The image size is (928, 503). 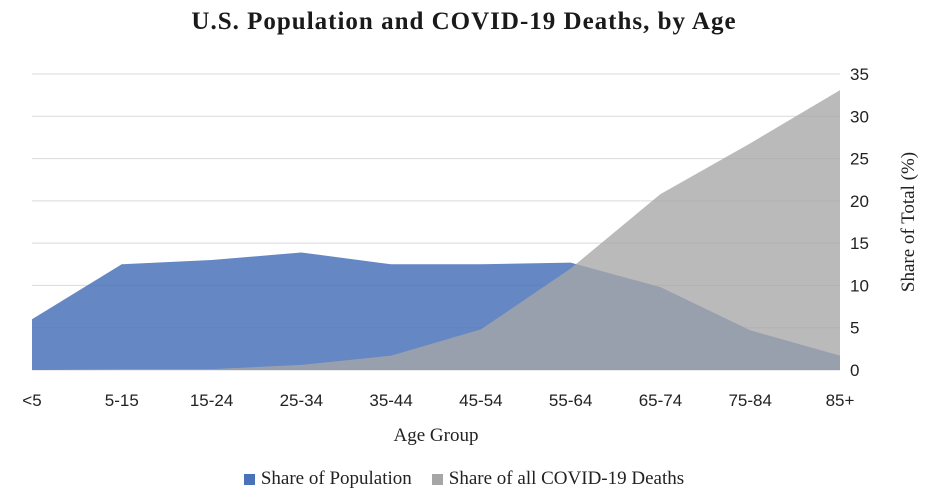 I want to click on legend-label-population: Share of Population, so click(x=336, y=478).